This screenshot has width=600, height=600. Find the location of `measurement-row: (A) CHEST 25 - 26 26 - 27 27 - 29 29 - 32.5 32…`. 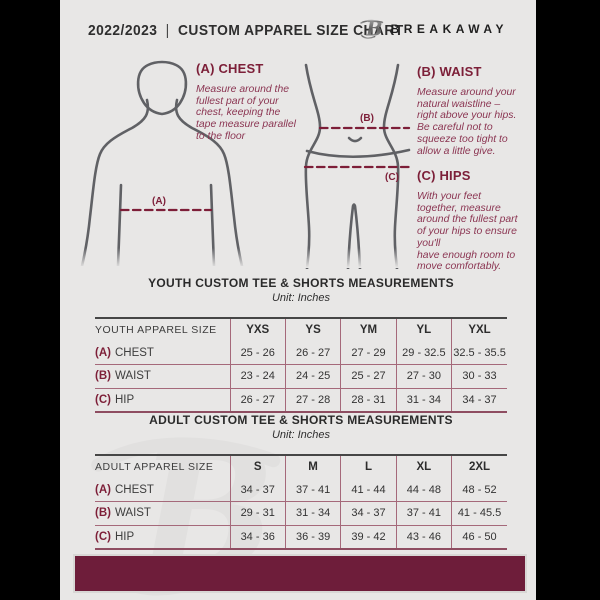

measurement-row: (A) CHEST 25 - 26 26 - 27 27 - 29 29 - 32.5 32… is located at coordinates (301, 353).